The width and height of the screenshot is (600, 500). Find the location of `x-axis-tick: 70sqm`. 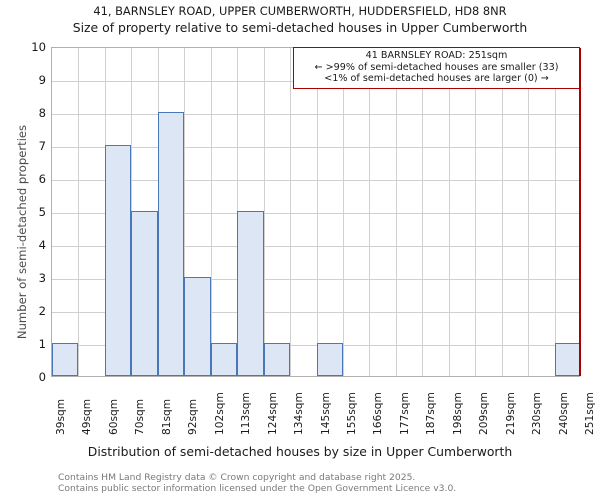

x-axis-tick: 70sqm is located at coordinates (140, 416).